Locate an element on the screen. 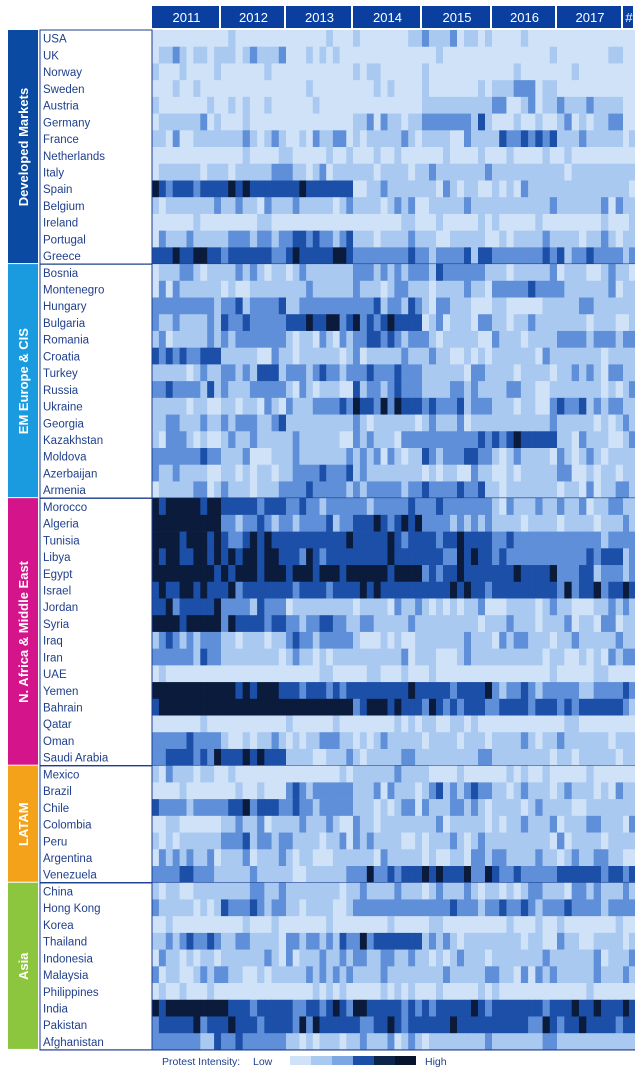 Image resolution: width=635 pixels, height=1070 pixels. region-band is located at coordinates (23, 823).